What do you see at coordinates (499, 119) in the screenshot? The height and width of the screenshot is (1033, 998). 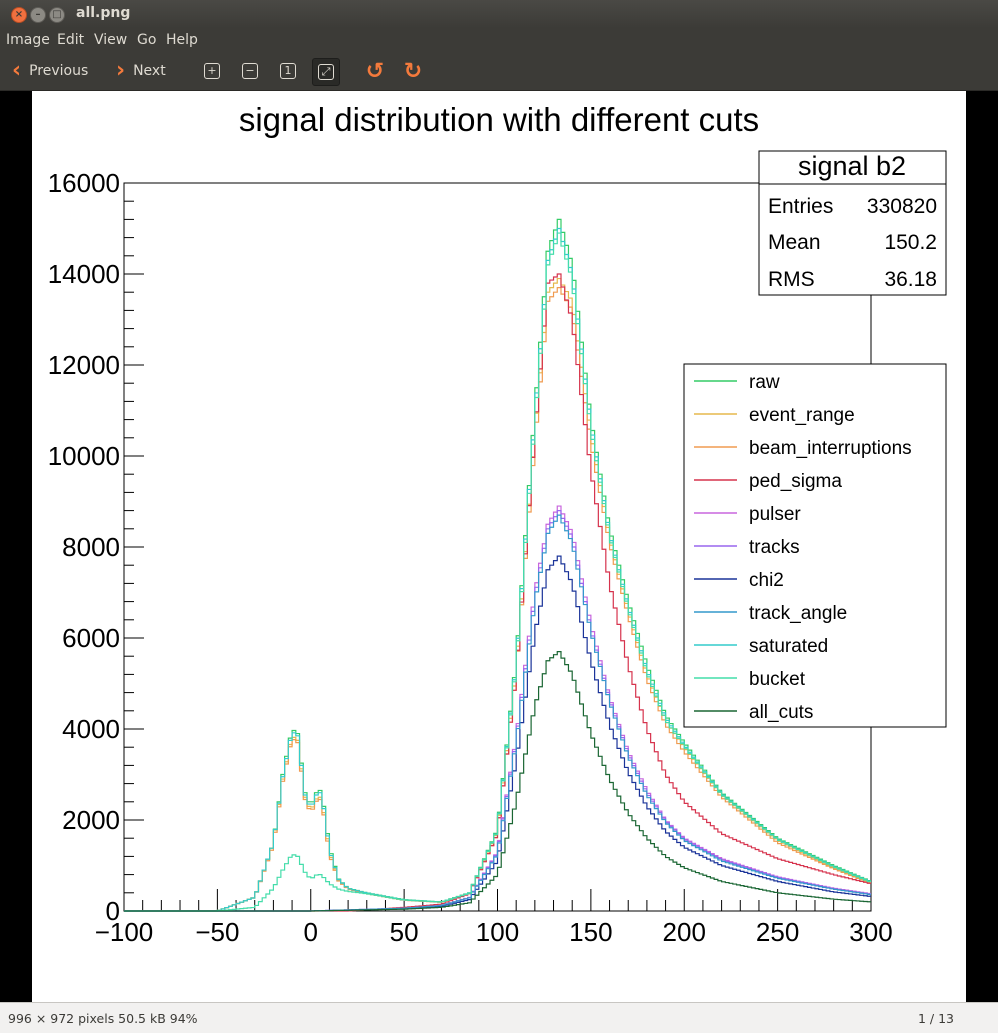 I see `chart-title: signal distribution with different cuts` at bounding box center [499, 119].